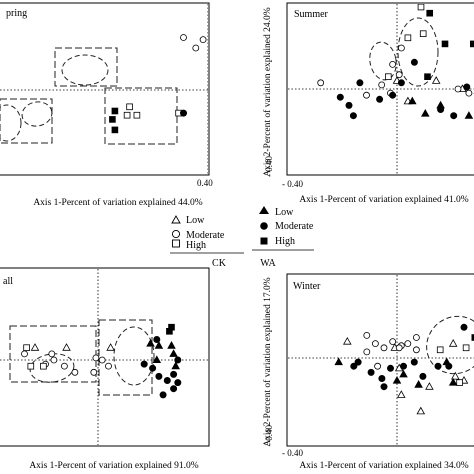 This screenshot has height=474, width=474. Describe the element at coordinates (269, 435) in the screenshot. I see `panel-winter-y-tick: - 0.40` at that location.